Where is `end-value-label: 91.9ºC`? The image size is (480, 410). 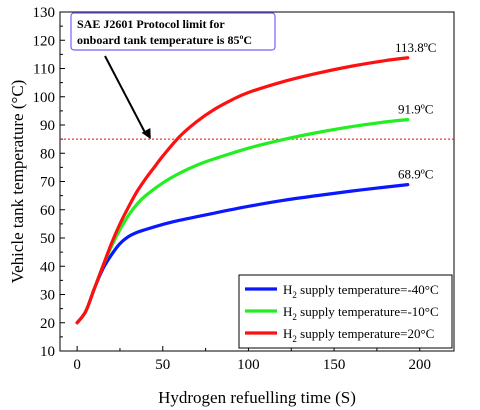 end-value-label: 91.9ºC is located at coordinates (415, 109).